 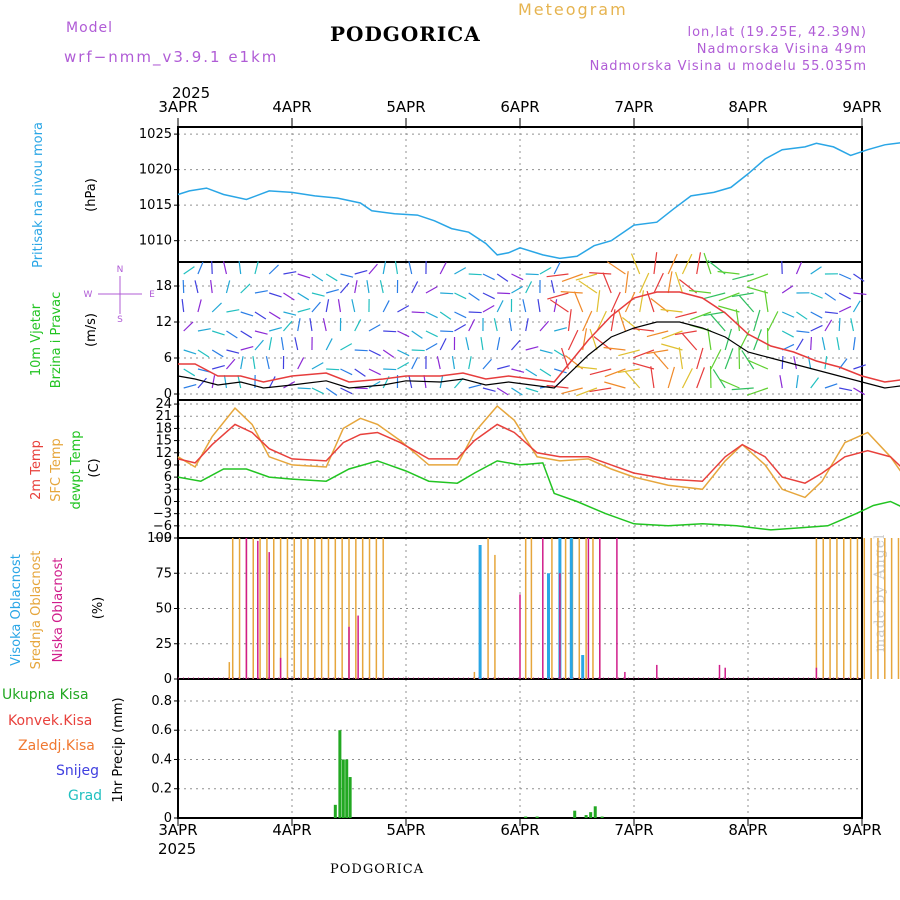 What do you see at coordinates (155, 134) in the screenshot?
I see `y-tick-label: 1025` at bounding box center [155, 134].